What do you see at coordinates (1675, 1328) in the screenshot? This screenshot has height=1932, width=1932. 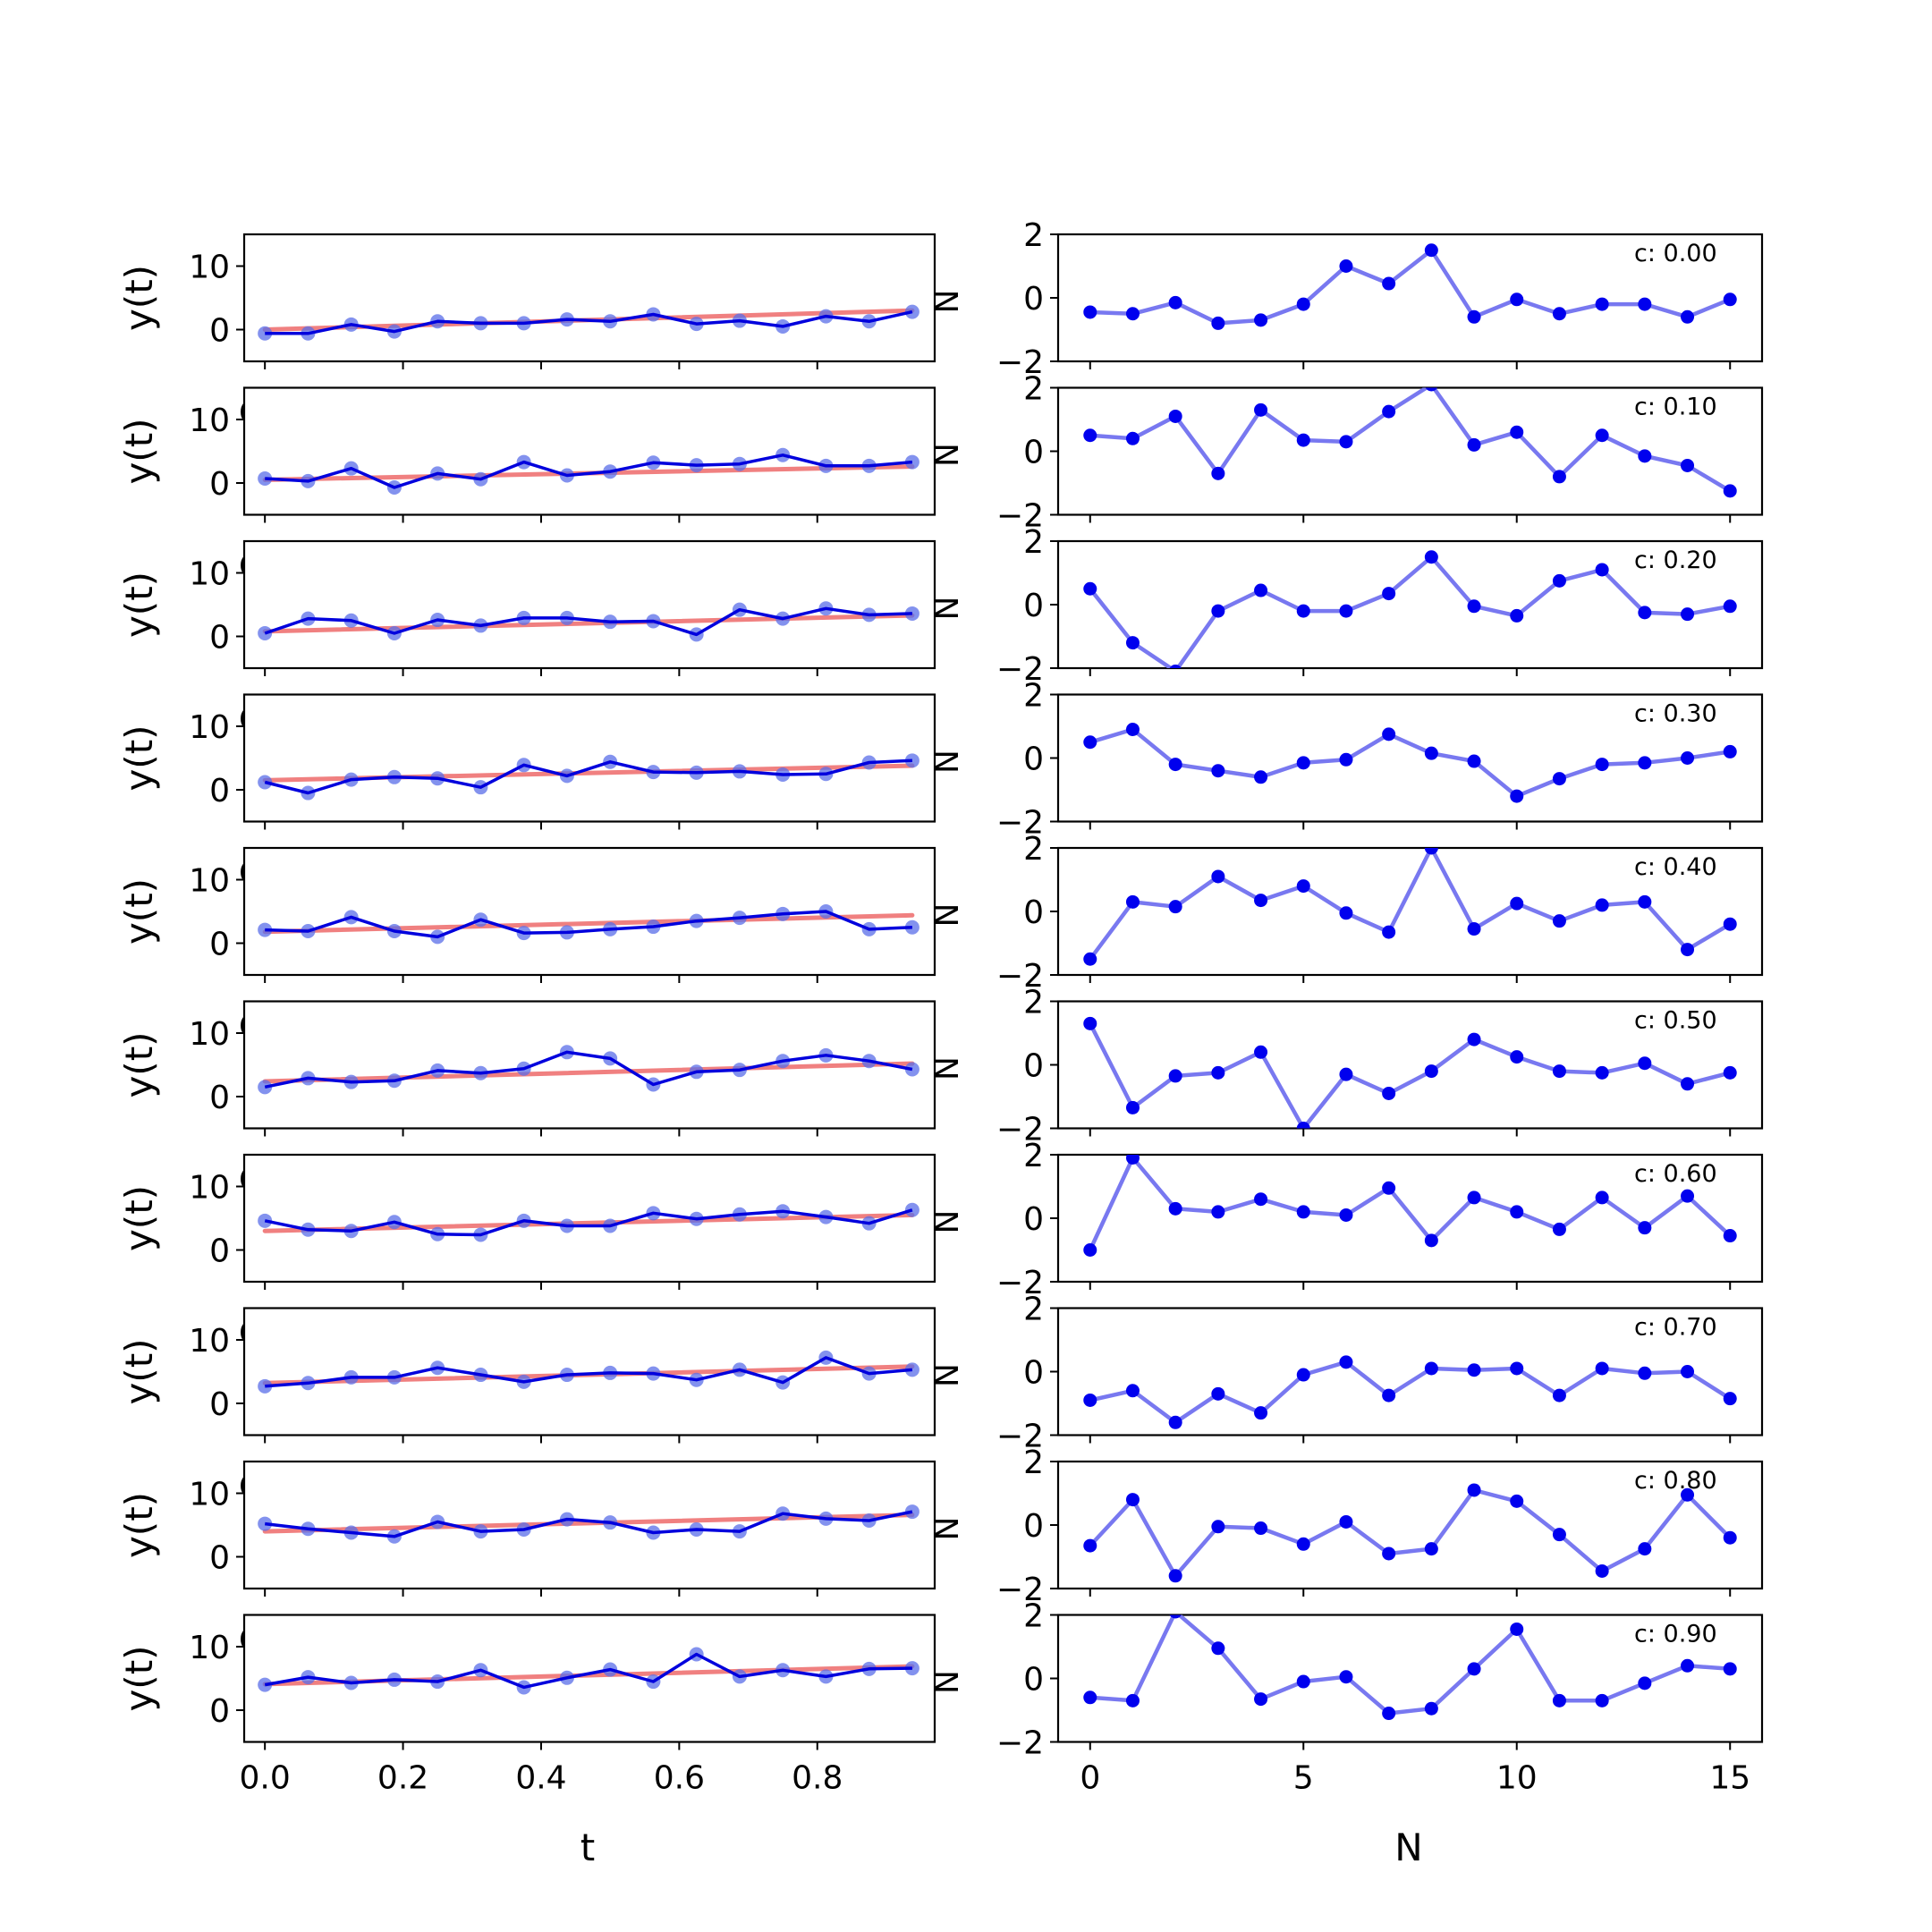 I see `panel-annotation: c: 0.70` at bounding box center [1675, 1328].